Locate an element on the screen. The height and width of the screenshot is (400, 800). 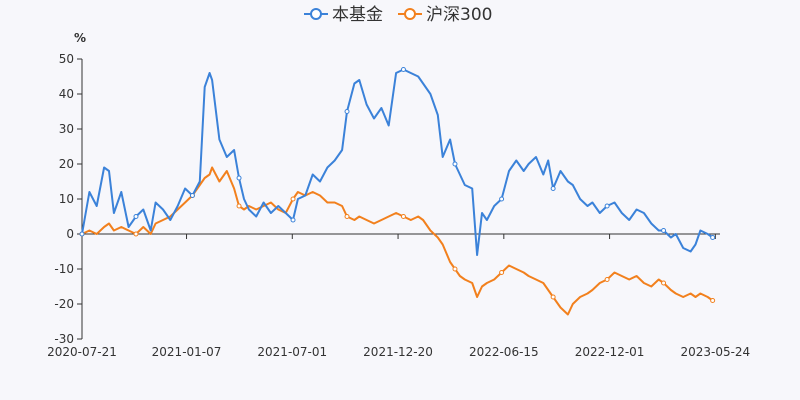
legend-item-1: 沪深300 is located at coordinates (445, 15).